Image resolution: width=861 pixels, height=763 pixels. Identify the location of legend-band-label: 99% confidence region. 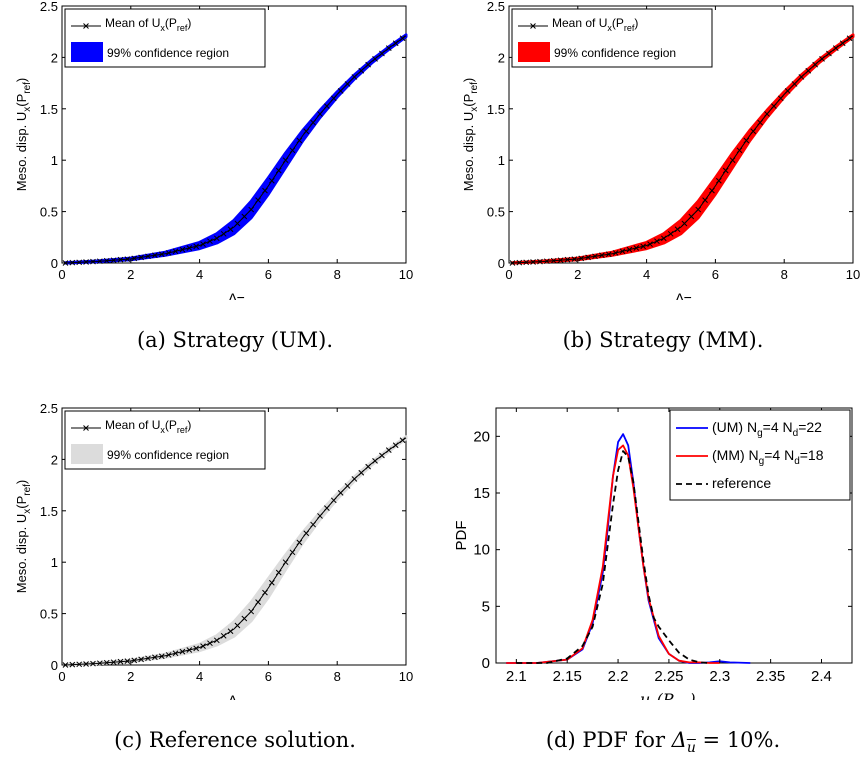
(168, 53).